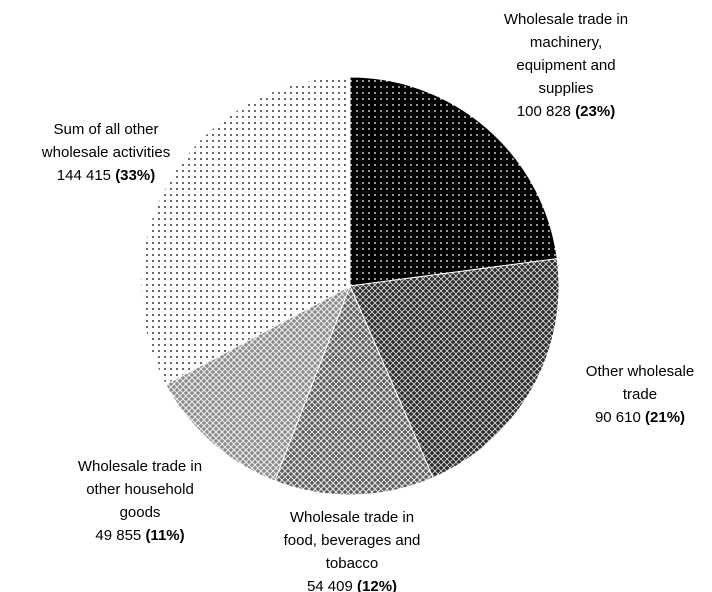  Describe the element at coordinates (84, 175) in the screenshot. I see `value-label: 144 415` at that location.